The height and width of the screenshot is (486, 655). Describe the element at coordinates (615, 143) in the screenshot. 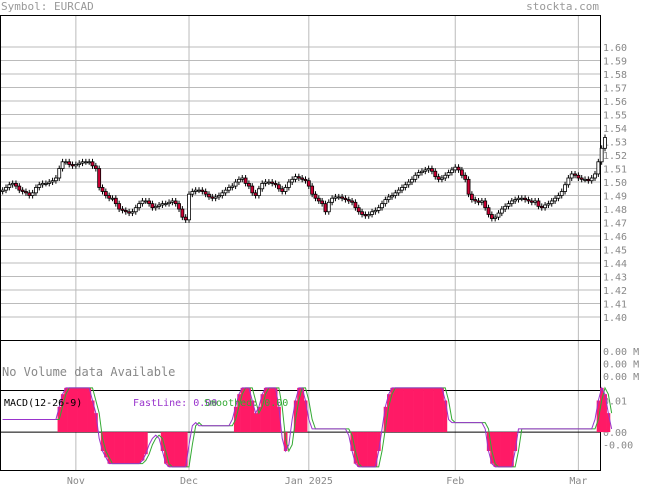

I see `price-tick-label: 1.53` at that location.